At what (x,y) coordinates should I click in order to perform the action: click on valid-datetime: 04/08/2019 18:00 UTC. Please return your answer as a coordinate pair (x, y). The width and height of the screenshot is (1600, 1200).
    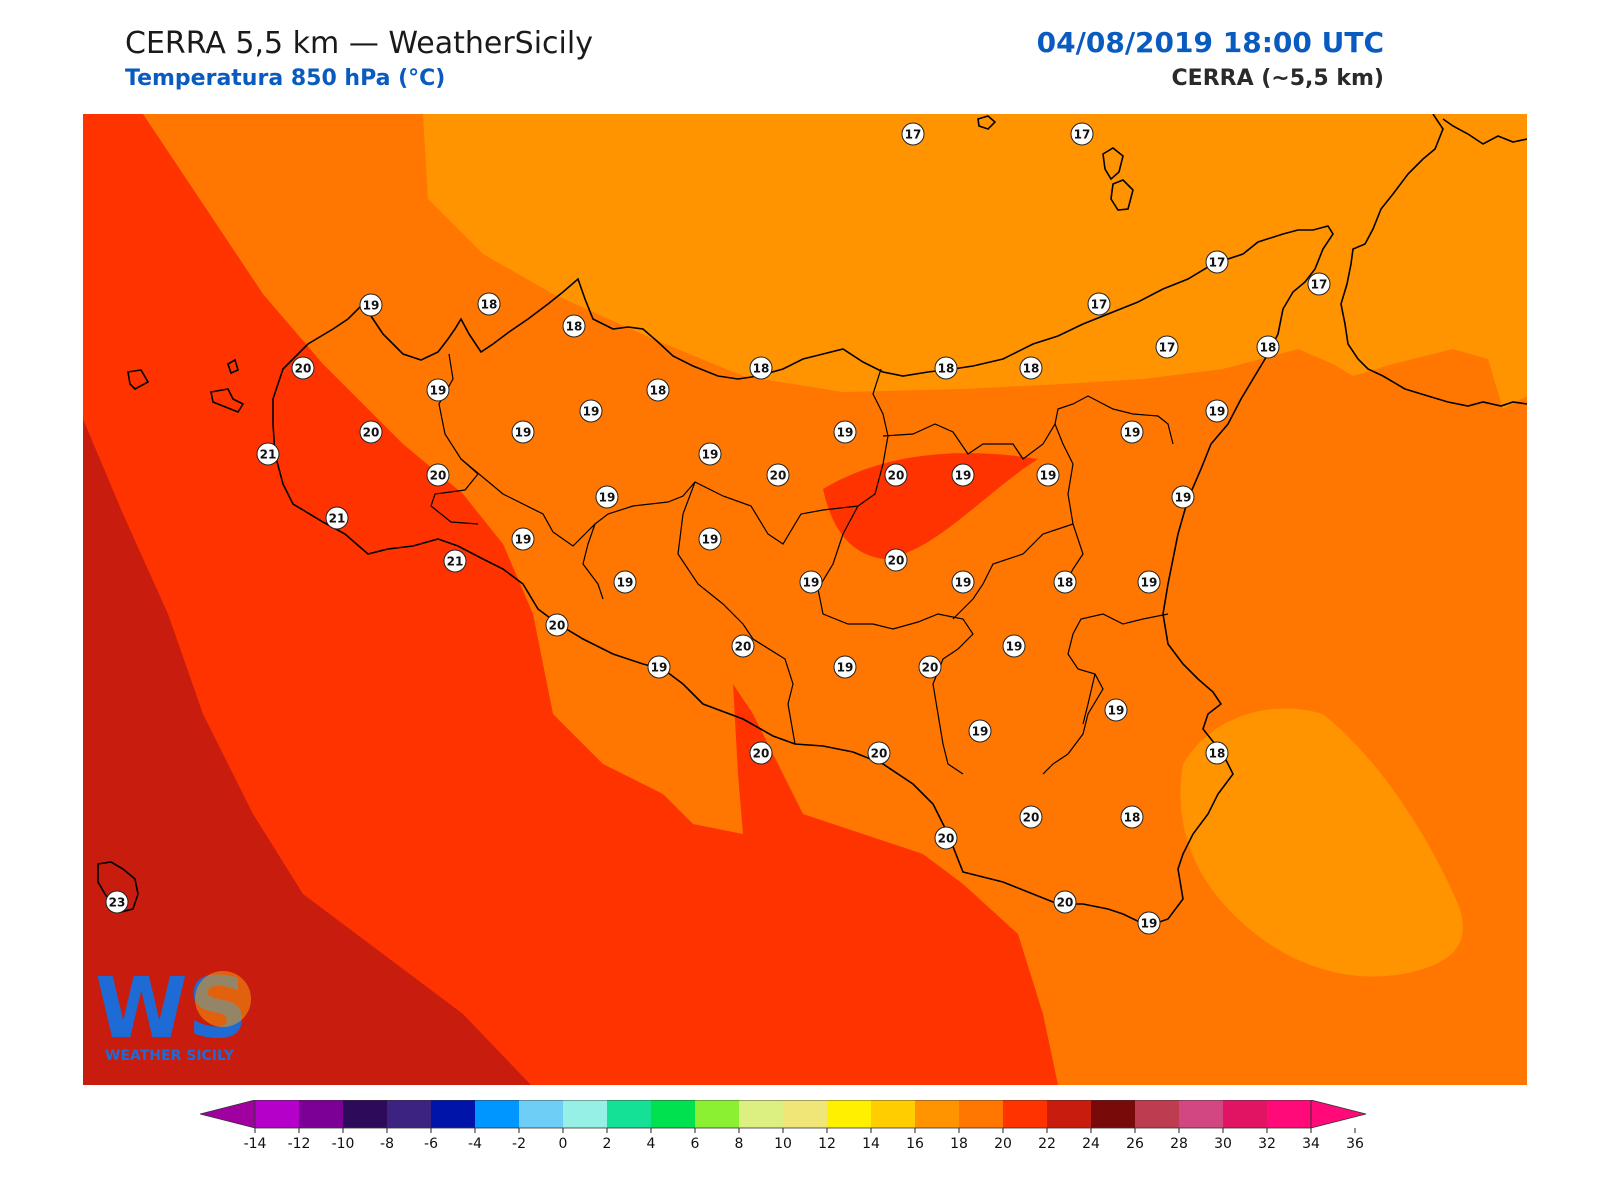
    Looking at the image, I should click on (1210, 42).